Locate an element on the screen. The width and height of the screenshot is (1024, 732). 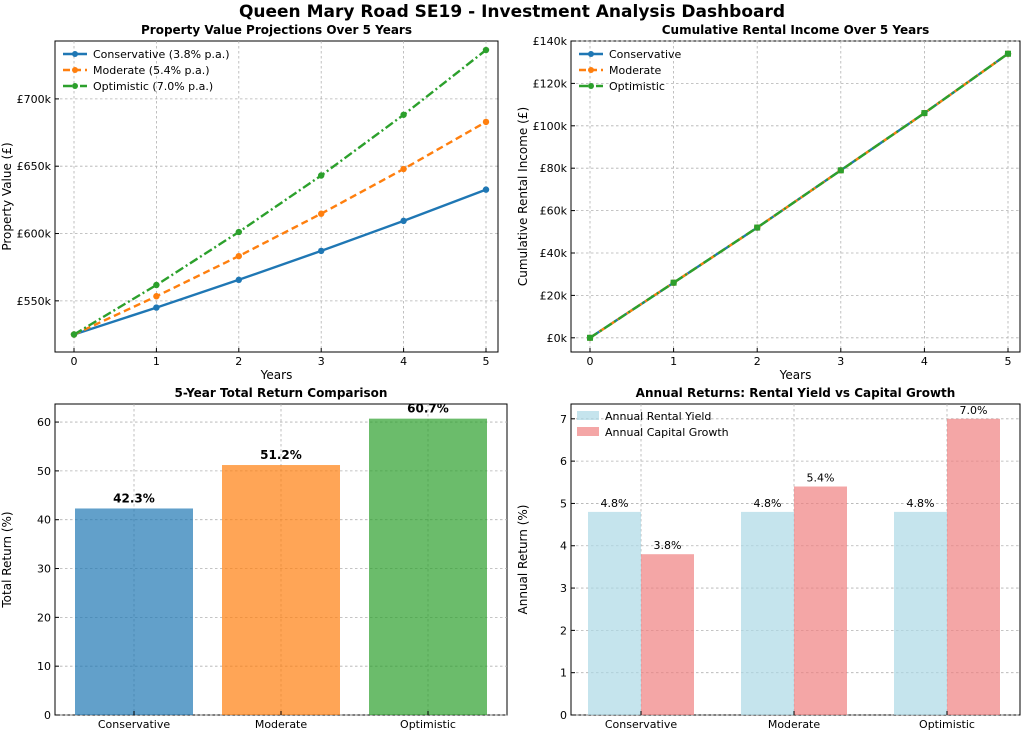
legend-label: Moderate is located at coordinates (635, 70).